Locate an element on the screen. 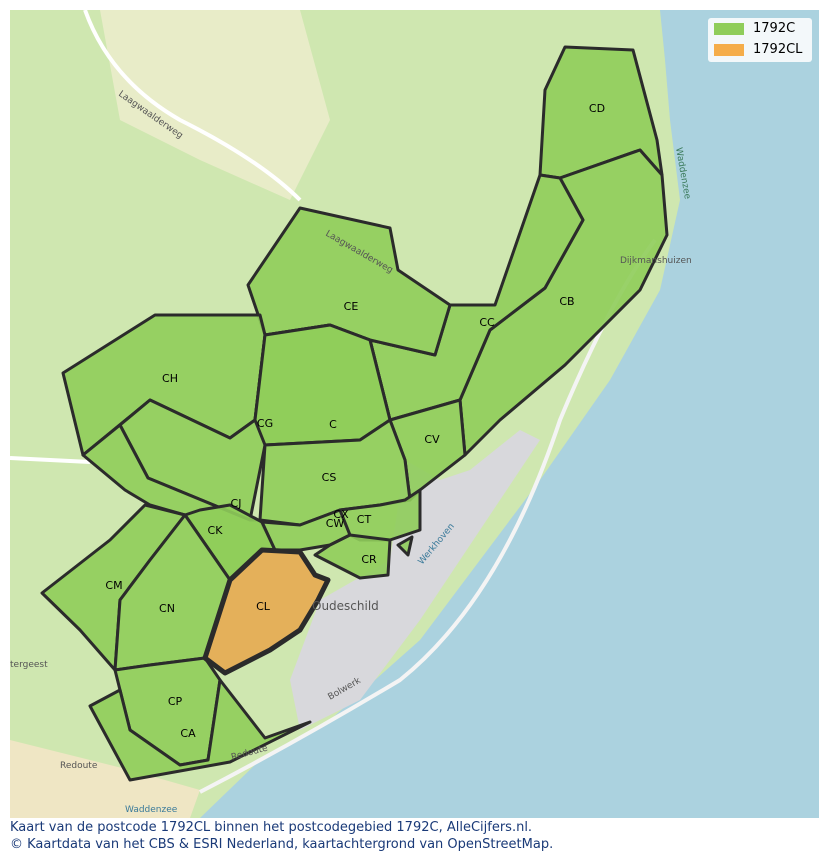 The height and width of the screenshot is (861, 828). legend: 1792C 1792CL is located at coordinates (760, 40).